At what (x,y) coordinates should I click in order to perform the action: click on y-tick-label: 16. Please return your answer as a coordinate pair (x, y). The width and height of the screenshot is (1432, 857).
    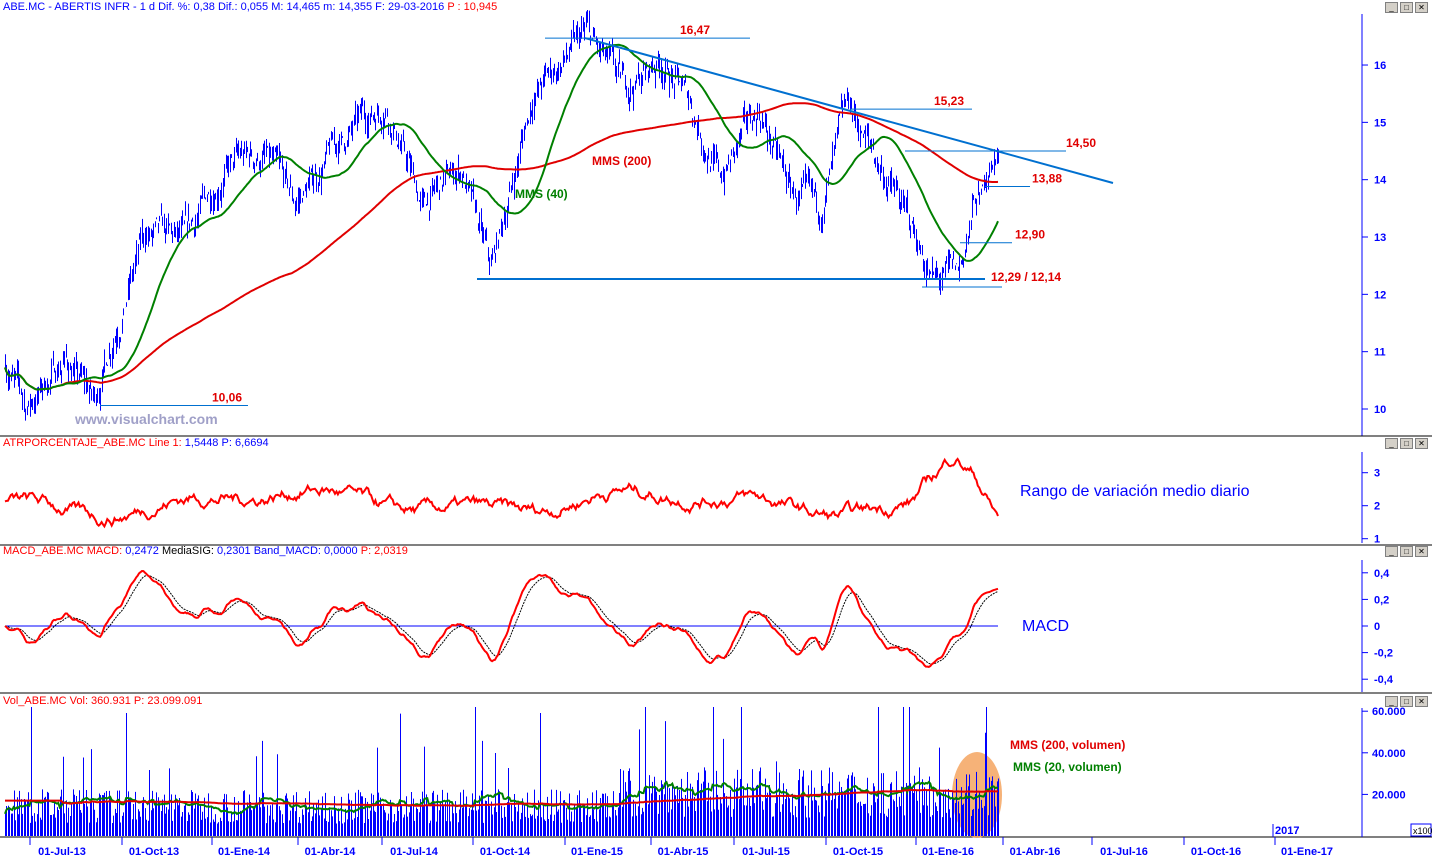
    Looking at the image, I should click on (1380, 66).